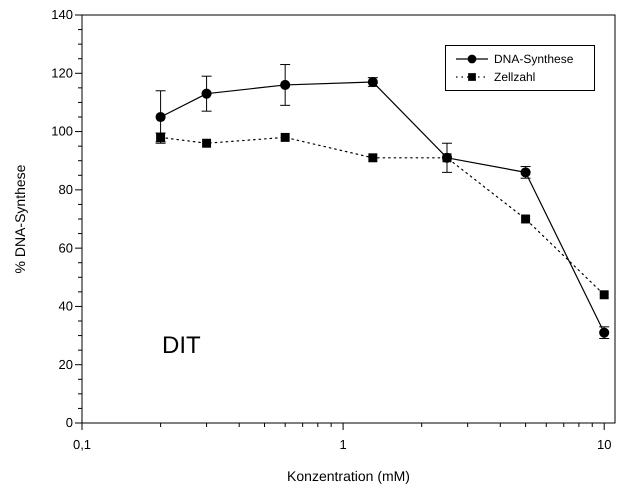 This screenshot has height=501, width=631. What do you see at coordinates (604, 444) in the screenshot?
I see `x-tick-label: 10` at bounding box center [604, 444].